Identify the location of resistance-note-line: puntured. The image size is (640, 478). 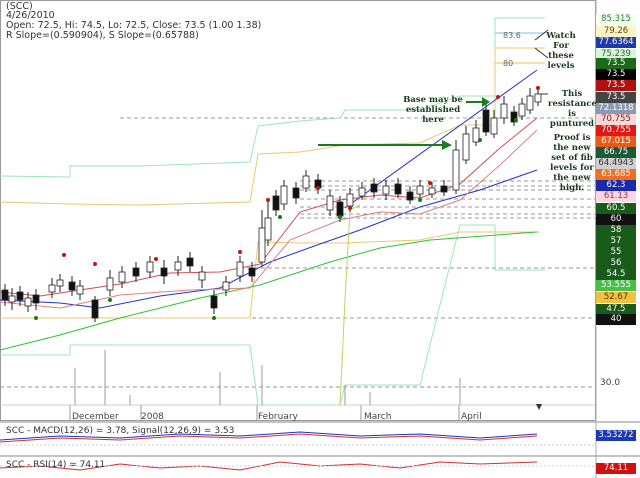
(572, 124).